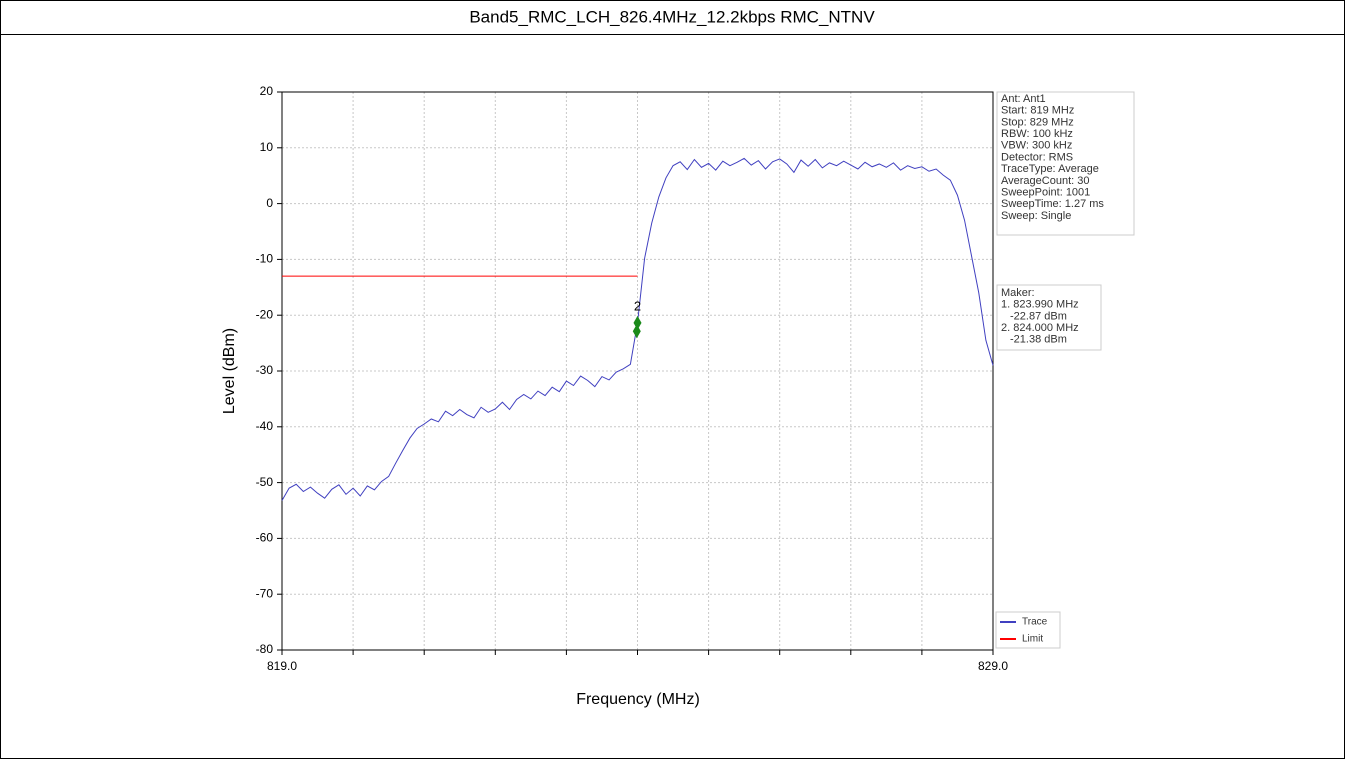 This screenshot has width=1345, height=759. What do you see at coordinates (637, 305) in the screenshot?
I see `marker-label: 2` at bounding box center [637, 305].